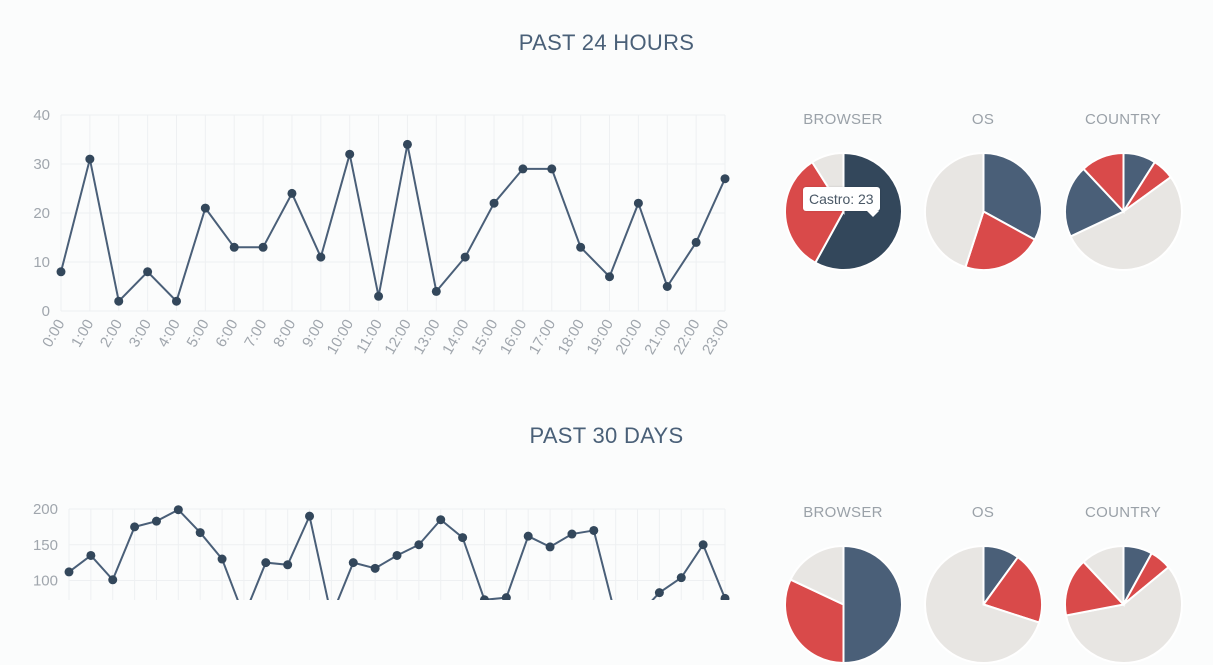 Image resolution: width=1213 pixels, height=665 pixels. What do you see at coordinates (606, 435) in the screenshot?
I see `section-title-30d: PAST 30 DAYS` at bounding box center [606, 435].